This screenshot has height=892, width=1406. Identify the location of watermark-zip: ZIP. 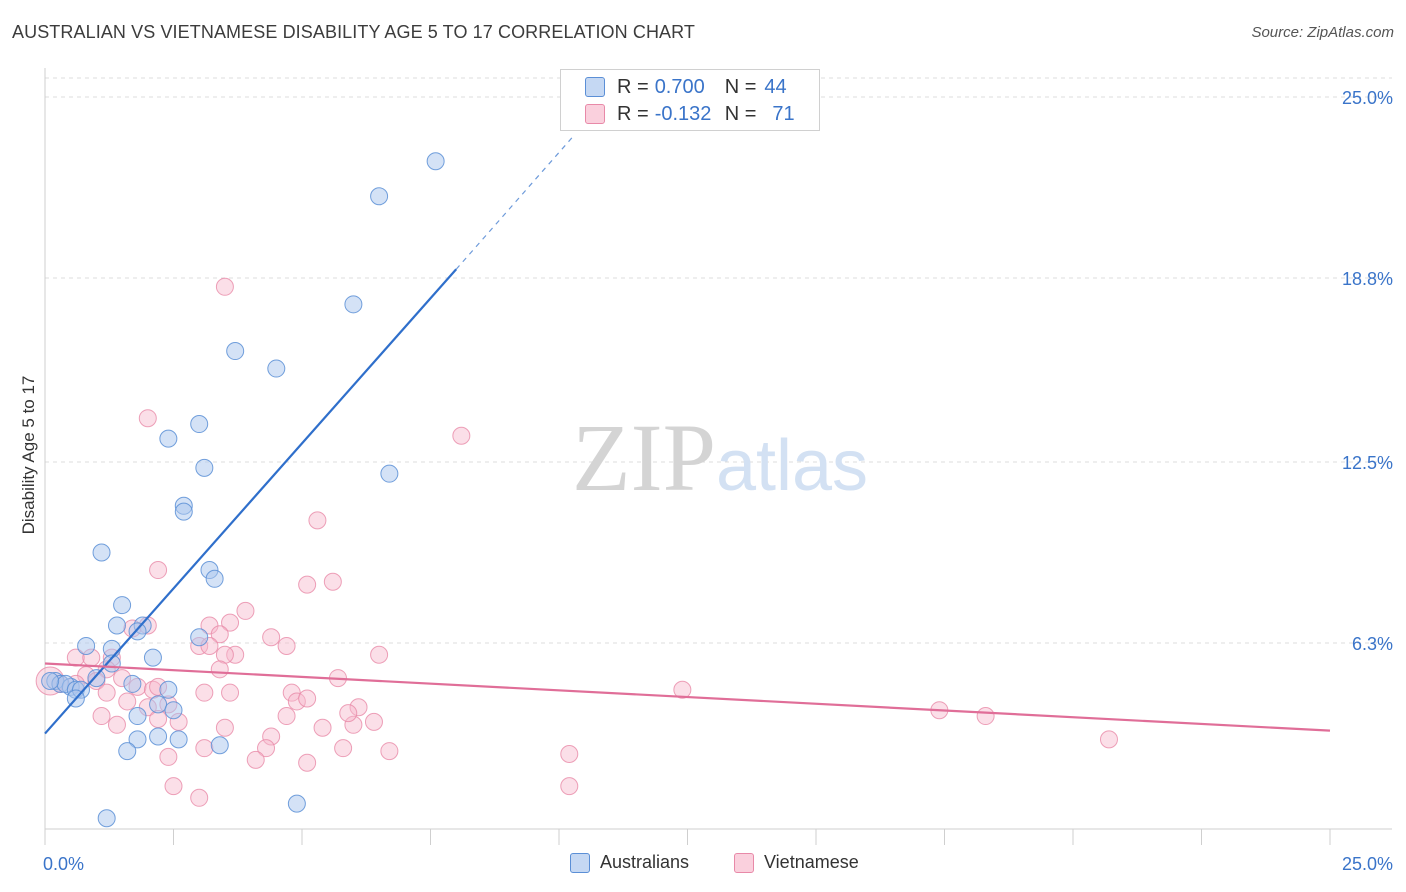
(644, 457).